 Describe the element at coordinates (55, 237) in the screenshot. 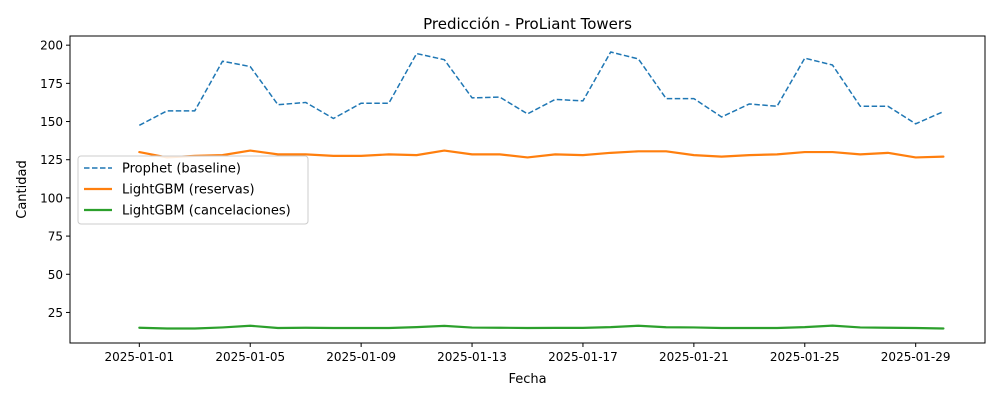

I see `y-tick-label: 75` at that location.